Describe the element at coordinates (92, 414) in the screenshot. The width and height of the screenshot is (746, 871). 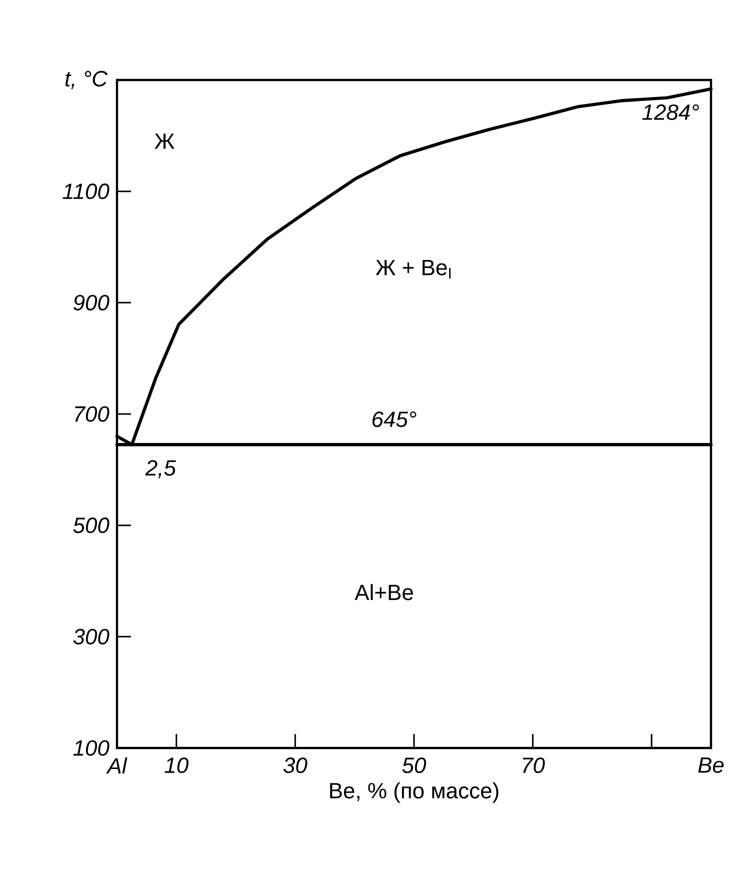
I see `y-tick-label: 700` at that location.